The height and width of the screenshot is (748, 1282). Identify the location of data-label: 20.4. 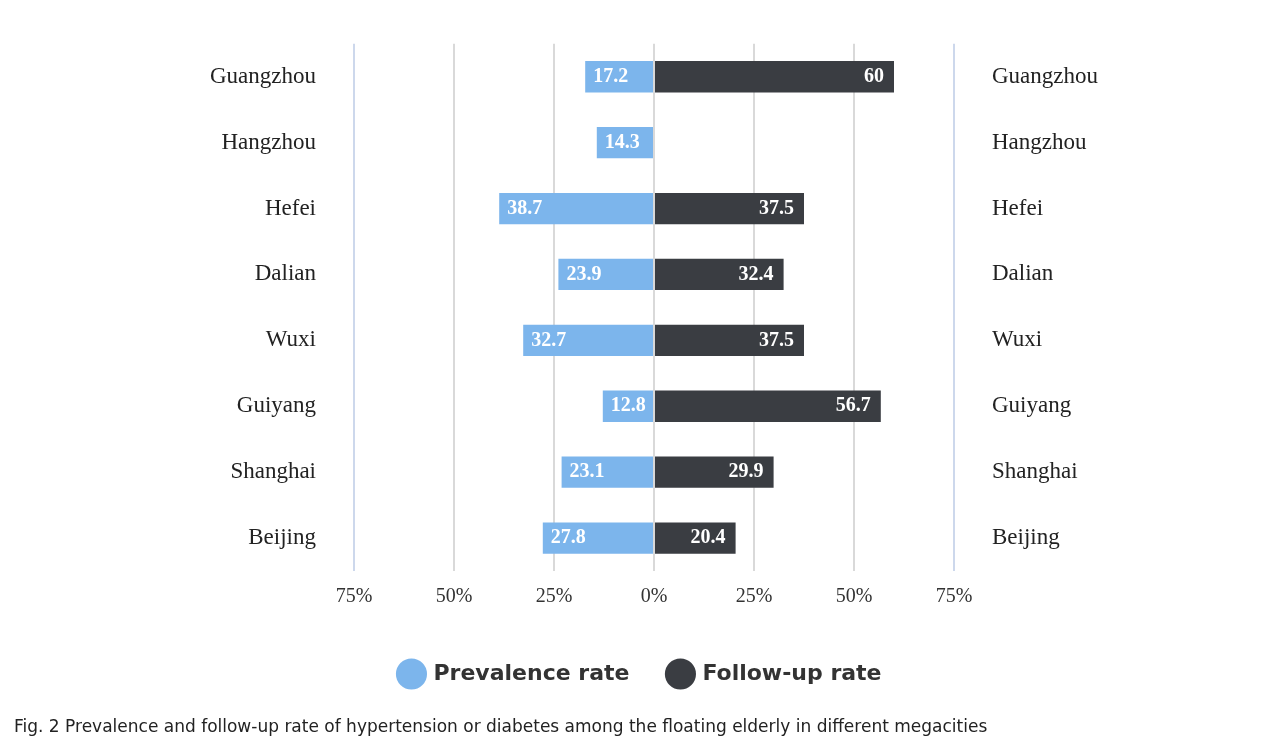
(708, 536).